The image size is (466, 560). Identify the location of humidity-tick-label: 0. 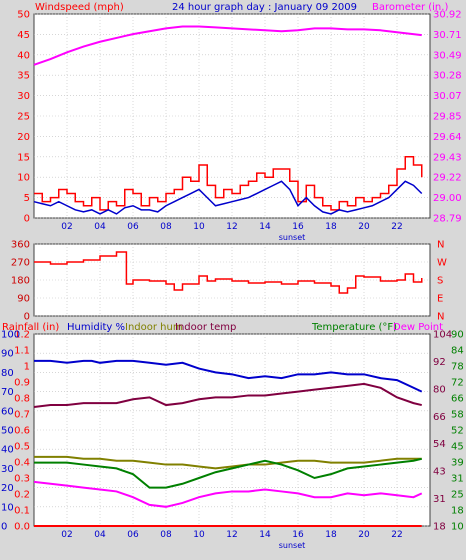
(4, 527).